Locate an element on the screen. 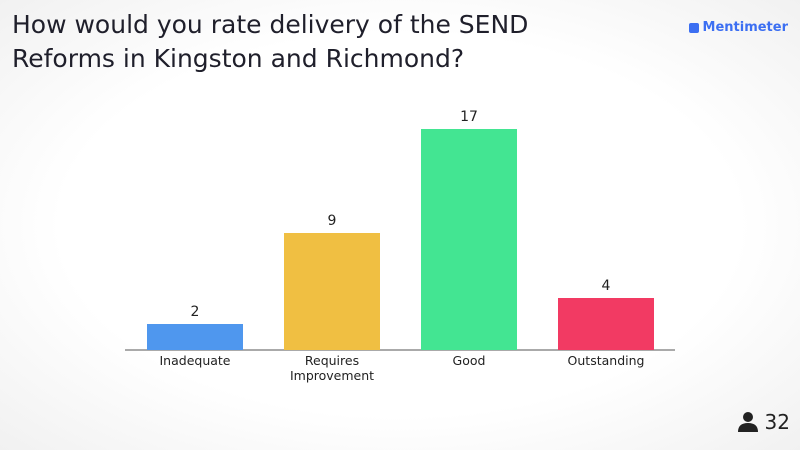  count-value: 32 is located at coordinates (777, 422).